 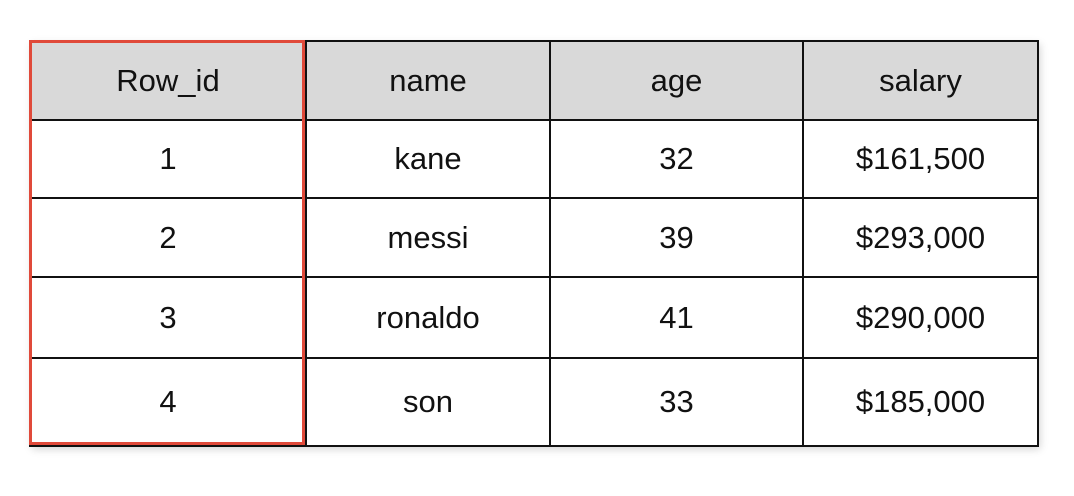 I want to click on cell-age: 32, so click(x=676, y=159).